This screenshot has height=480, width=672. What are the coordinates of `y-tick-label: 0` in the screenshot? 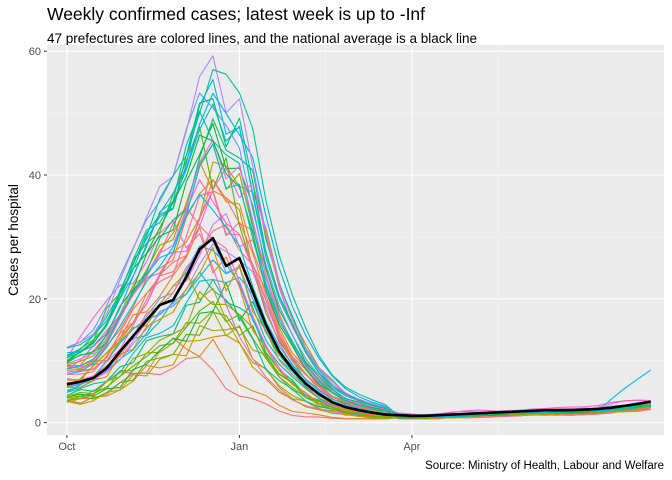 It's located at (38, 424).